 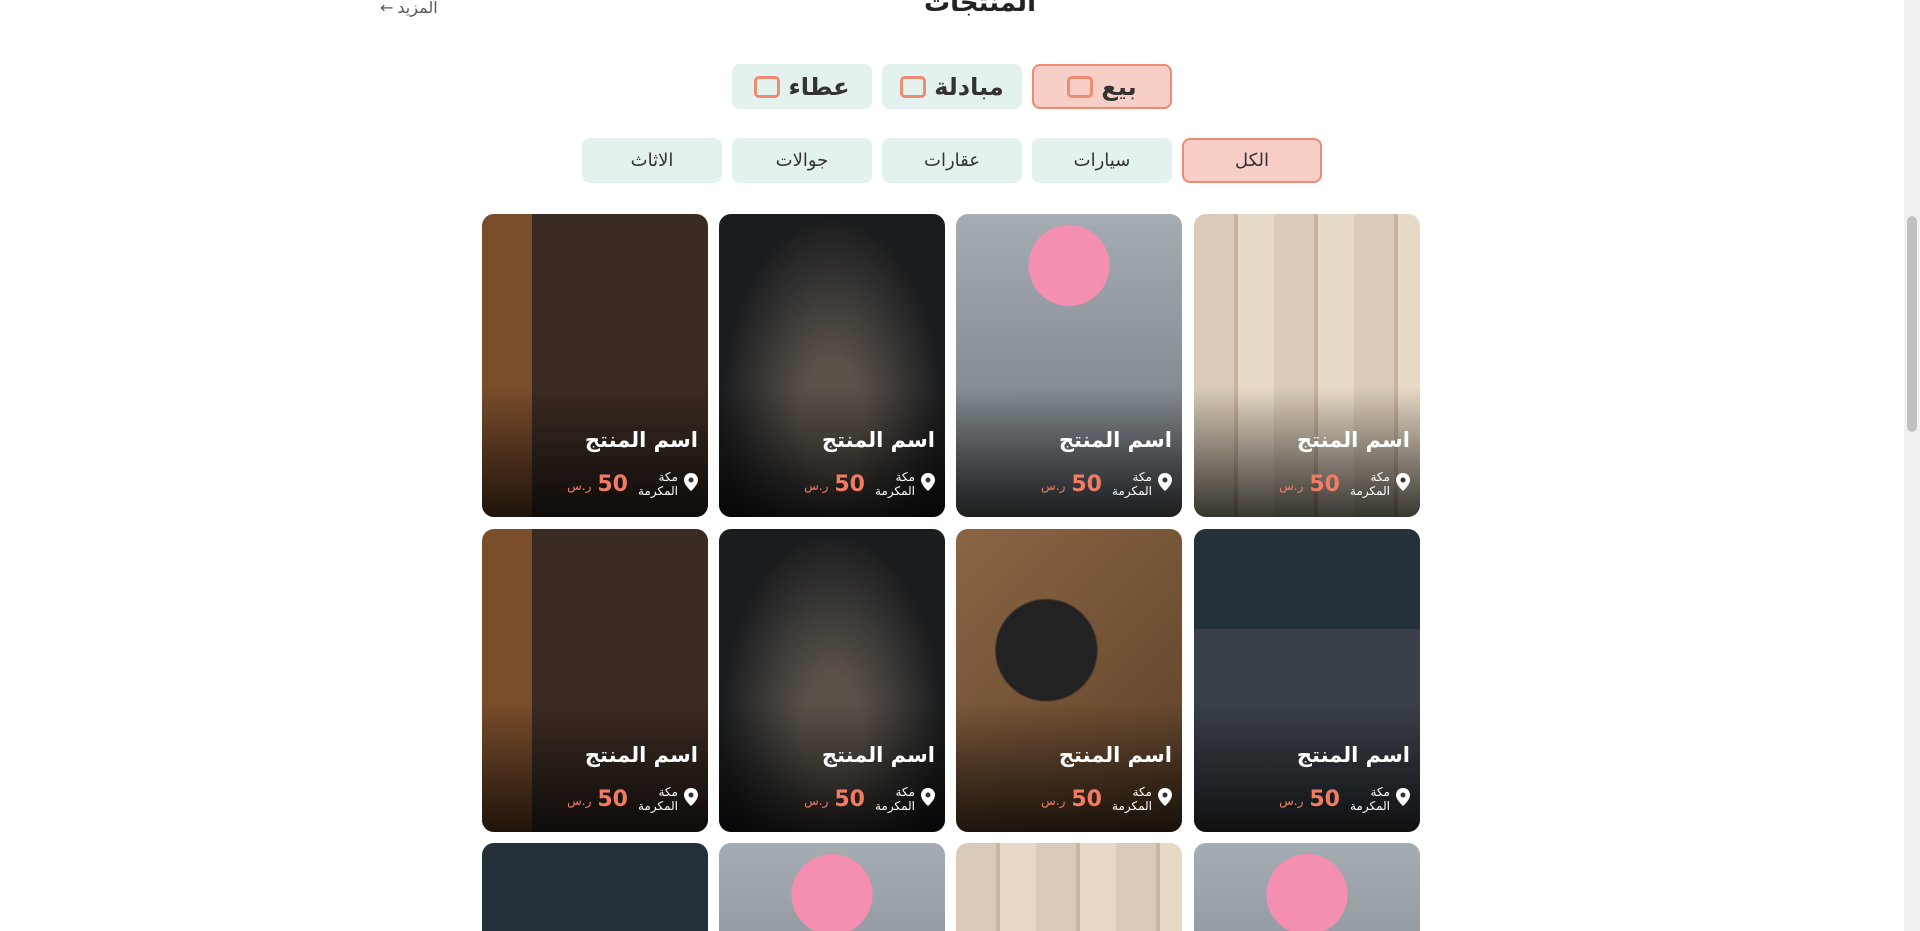 I want to click on scroll-thumb, so click(x=1912, y=324).